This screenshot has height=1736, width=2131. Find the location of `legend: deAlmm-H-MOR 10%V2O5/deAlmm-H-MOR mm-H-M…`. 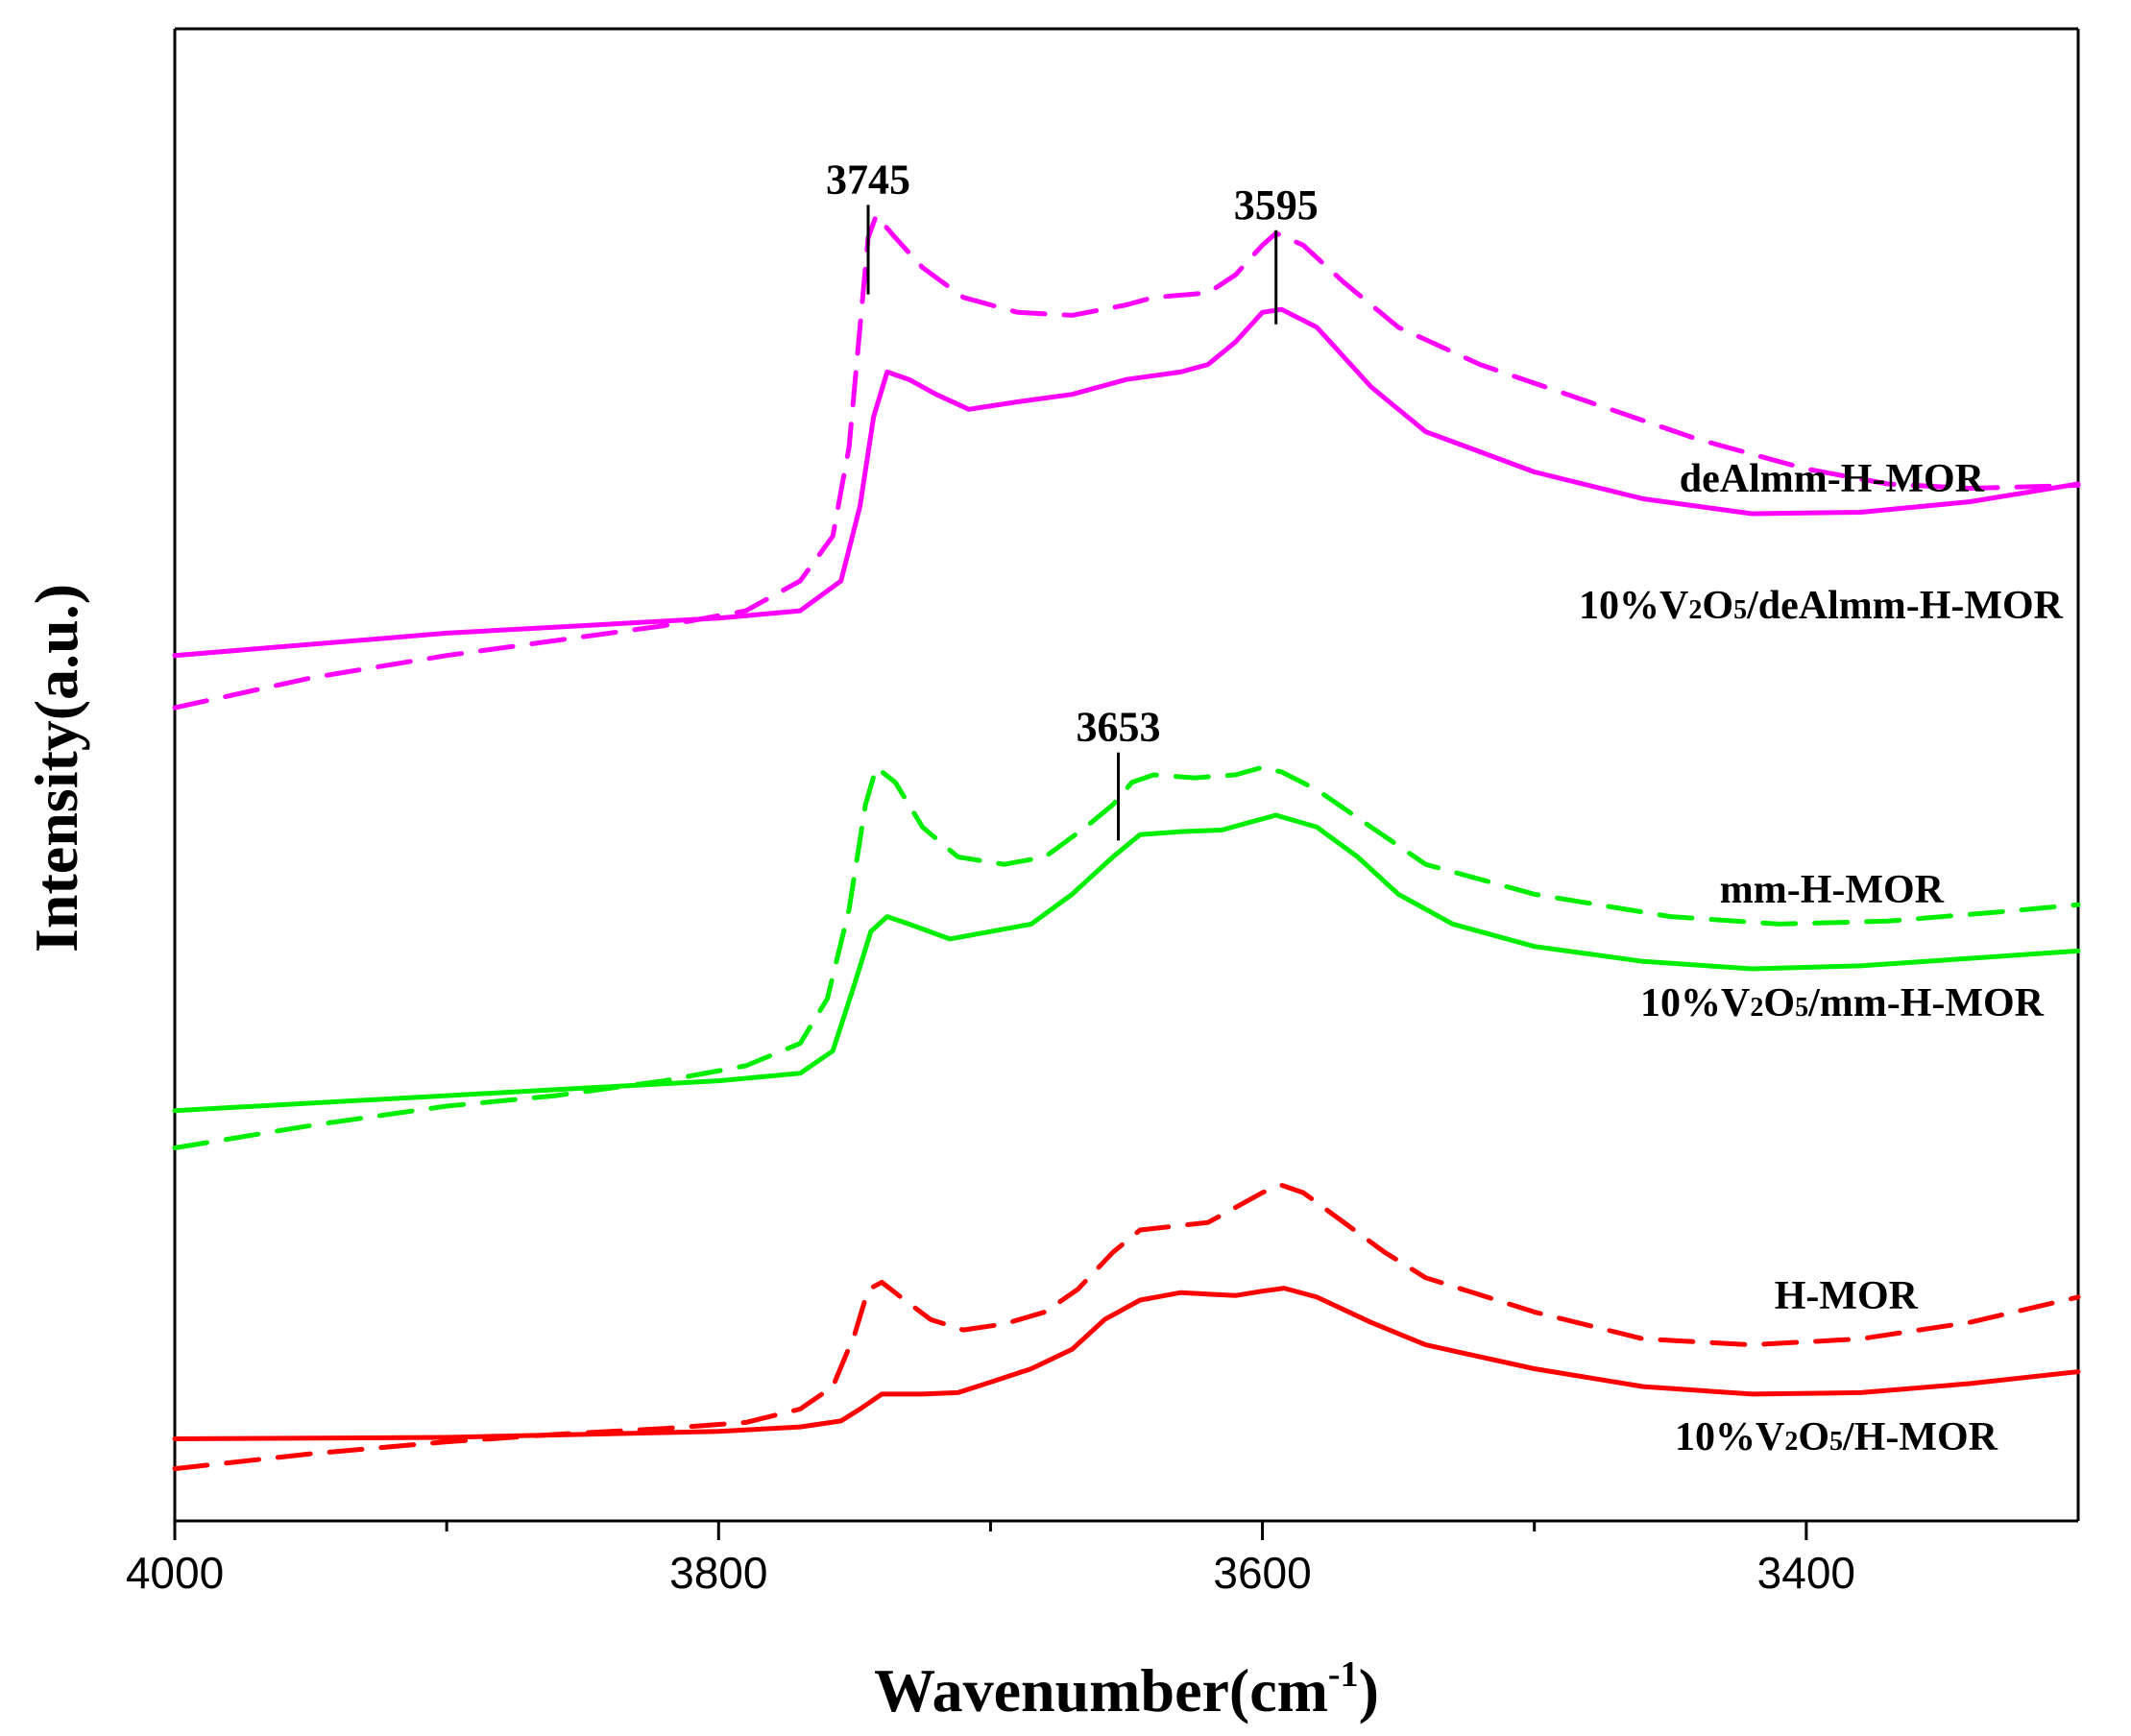

legend: deAlmm-H-MOR 10%V2O5/deAlmm-H-MOR mm-H-M… is located at coordinates (1822, 958).